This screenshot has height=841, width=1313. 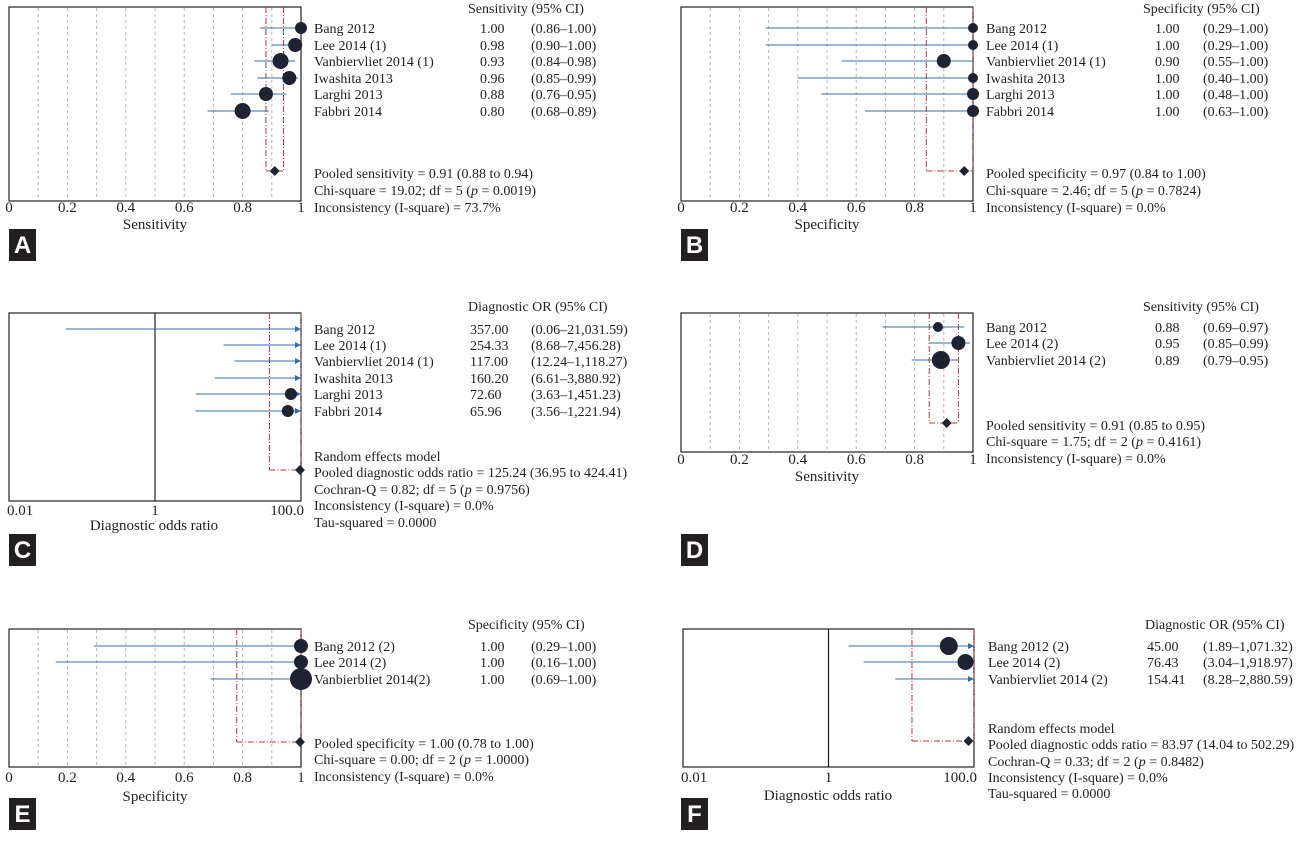 I want to click on summary-line: Pooled sensitivity = 0.91 (0.85 to 0.95), so click(x=1095, y=426).